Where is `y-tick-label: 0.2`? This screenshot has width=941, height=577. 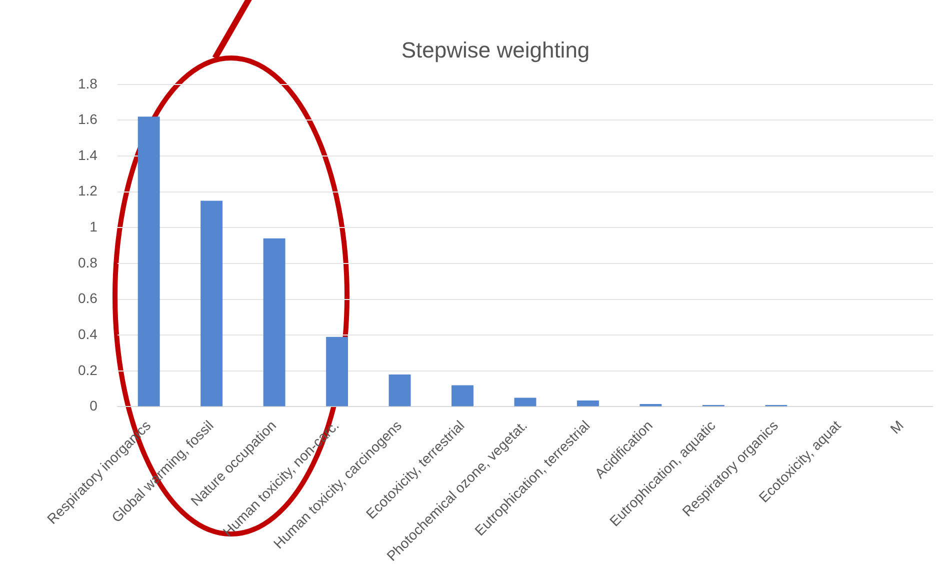
y-tick-label: 0.2 is located at coordinates (88, 370).